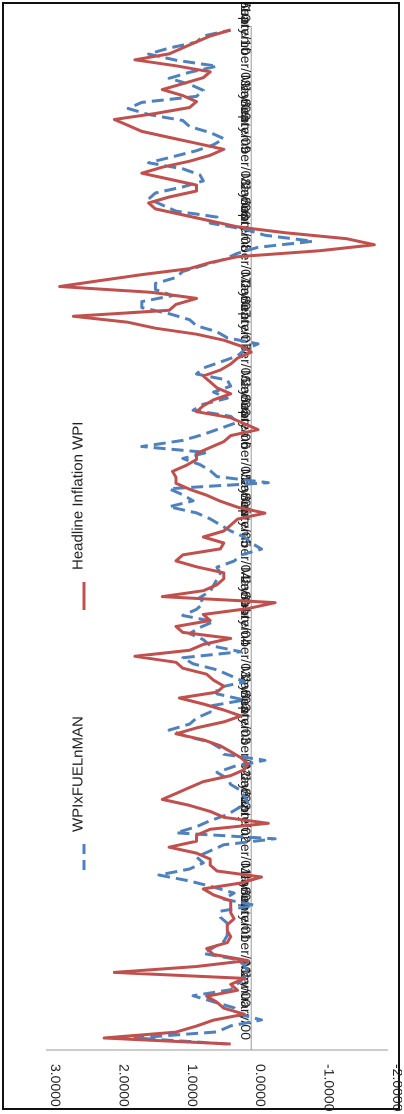 The image size is (404, 1114). I want to click on value-tick-label: -2.0000, so click(396, 1088).